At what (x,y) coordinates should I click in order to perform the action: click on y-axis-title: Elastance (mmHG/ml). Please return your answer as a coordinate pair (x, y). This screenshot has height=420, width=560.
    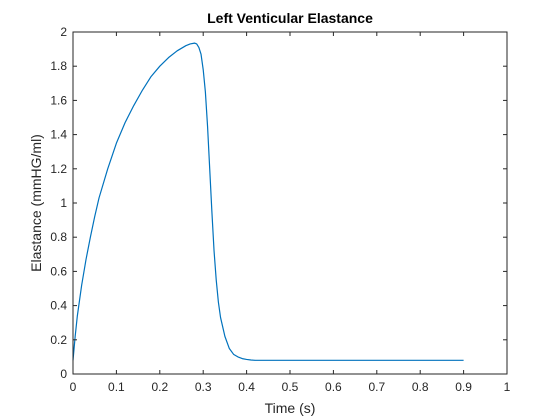
    Looking at the image, I should click on (36, 203).